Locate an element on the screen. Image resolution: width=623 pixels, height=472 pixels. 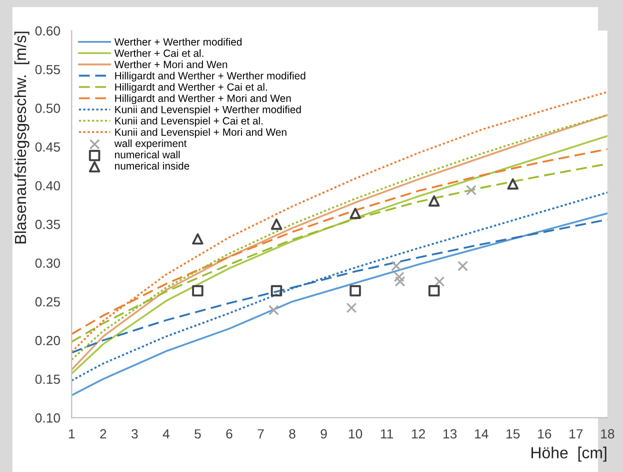
x-tick-label: 10 is located at coordinates (355, 434).